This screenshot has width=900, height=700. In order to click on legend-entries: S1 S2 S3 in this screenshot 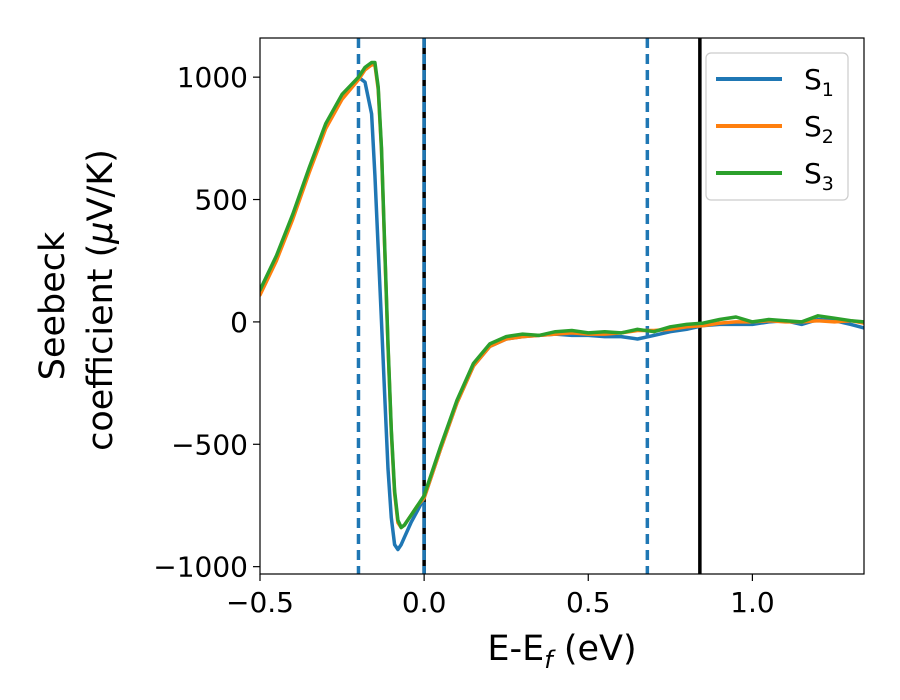, I will do `click(775, 129)`.